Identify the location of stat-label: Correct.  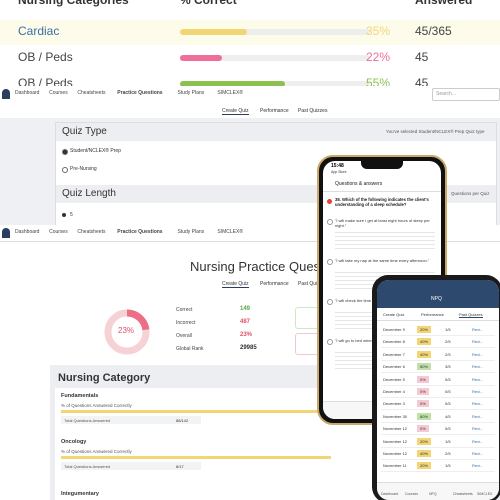
(184, 310).